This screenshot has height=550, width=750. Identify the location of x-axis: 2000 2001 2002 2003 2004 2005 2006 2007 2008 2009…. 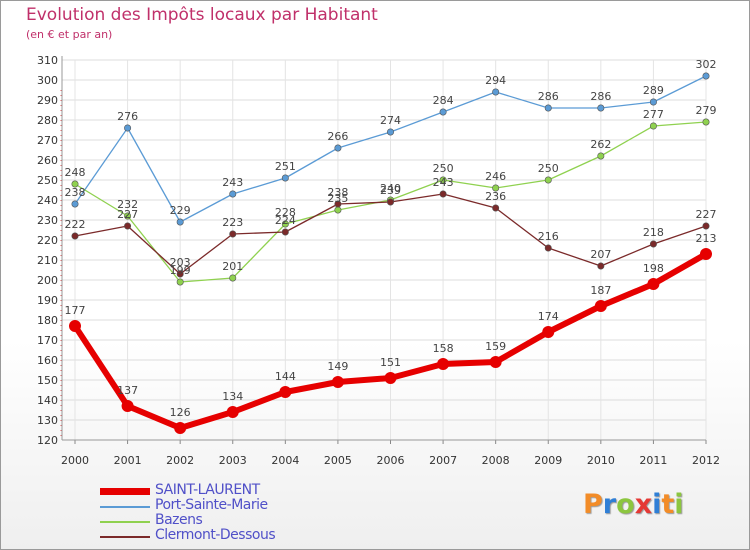
(390, 453).